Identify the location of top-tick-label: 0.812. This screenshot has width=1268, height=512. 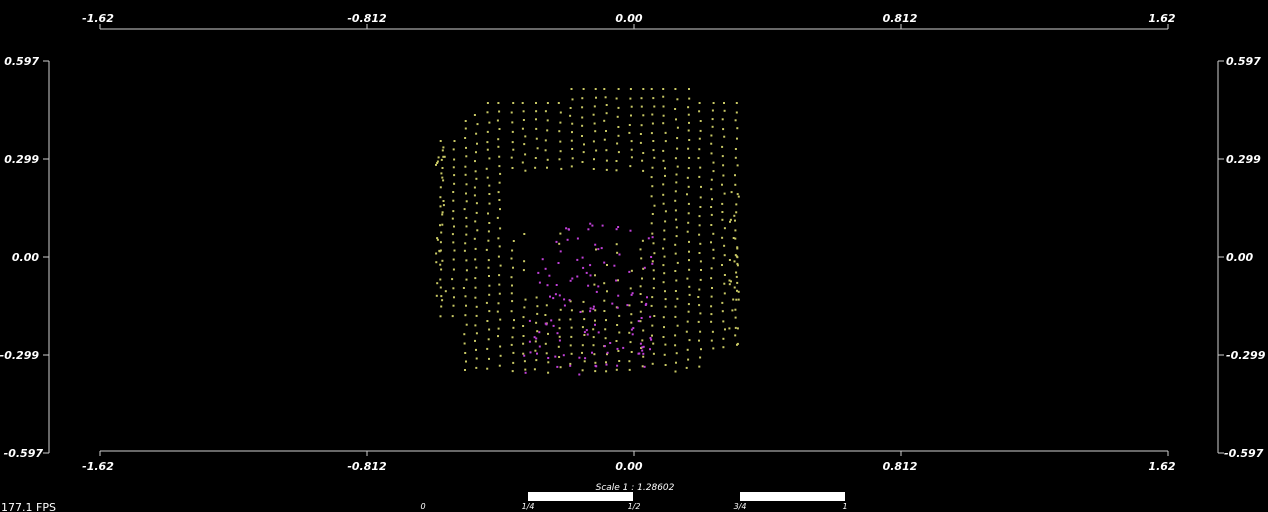
(900, 18).